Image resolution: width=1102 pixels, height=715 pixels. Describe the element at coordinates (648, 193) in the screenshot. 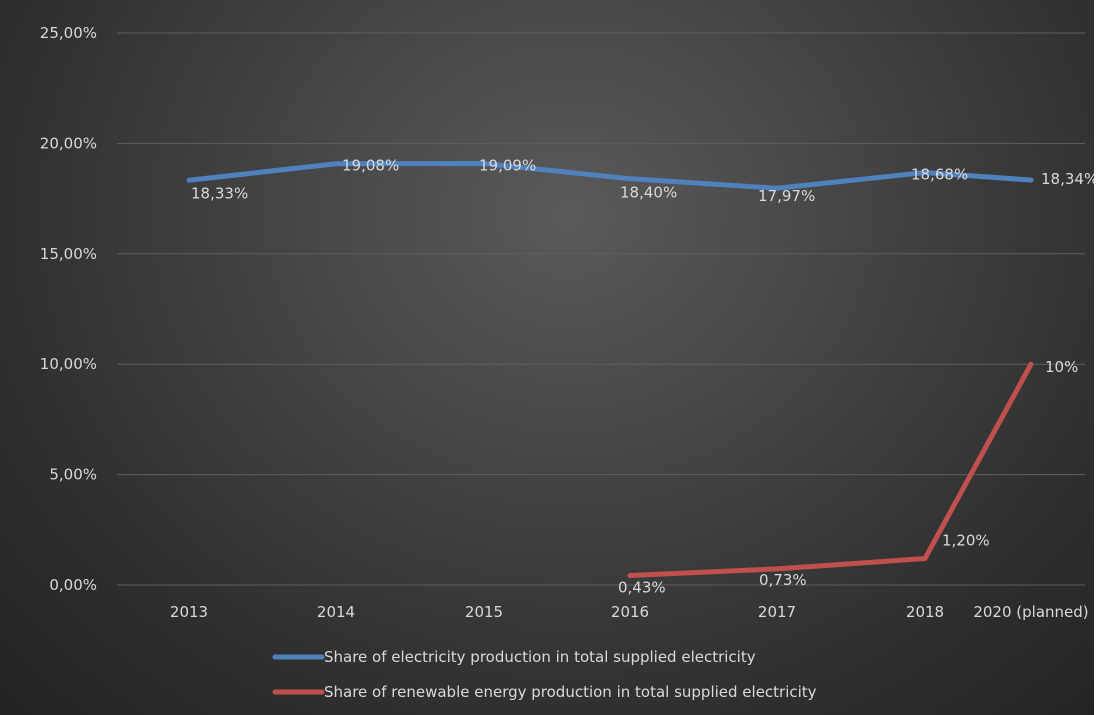

I see `data-label: 18,40%` at that location.